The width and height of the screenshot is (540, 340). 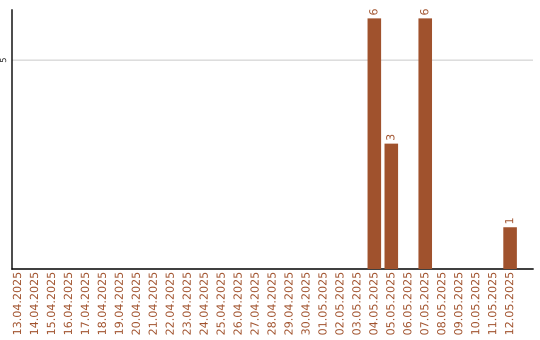 What do you see at coordinates (152, 303) in the screenshot?
I see `x-tick-label: 21.04.2025` at bounding box center [152, 303].